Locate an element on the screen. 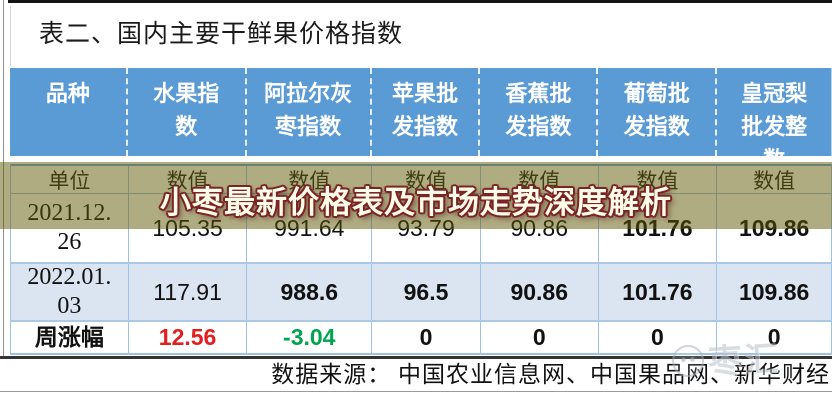 This screenshot has height=400, width=832. unit-row: 单位 数值 数值 数值 数值 数值 数值 is located at coordinates (421, 179).